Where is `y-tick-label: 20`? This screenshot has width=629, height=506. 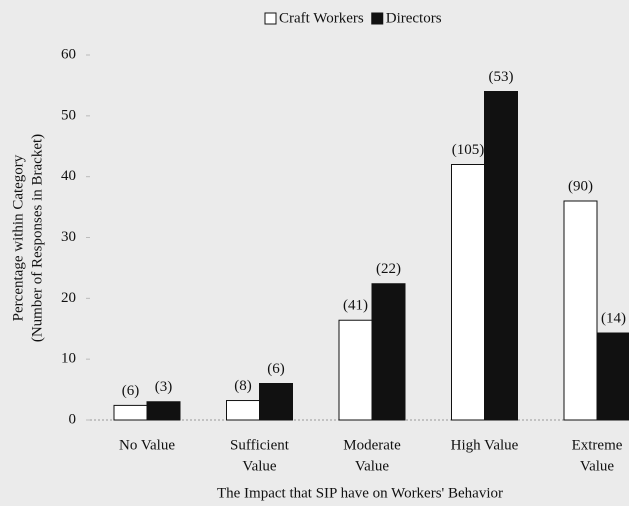 y-tick-label: 20 is located at coordinates (68, 298).